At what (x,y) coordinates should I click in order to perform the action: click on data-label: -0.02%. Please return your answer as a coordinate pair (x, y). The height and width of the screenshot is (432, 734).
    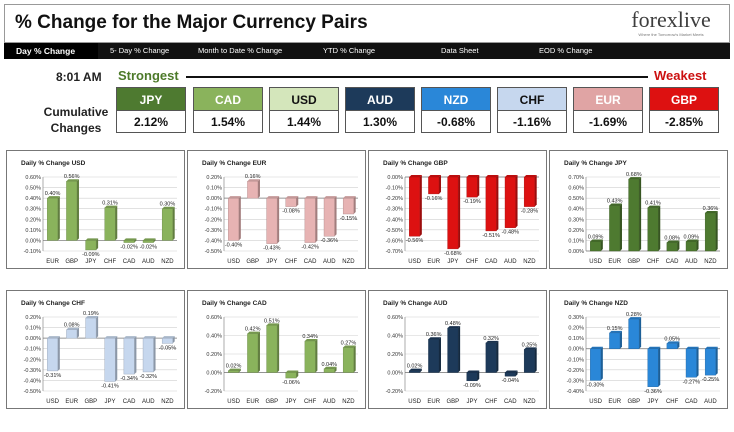
    Looking at the image, I should click on (149, 248).